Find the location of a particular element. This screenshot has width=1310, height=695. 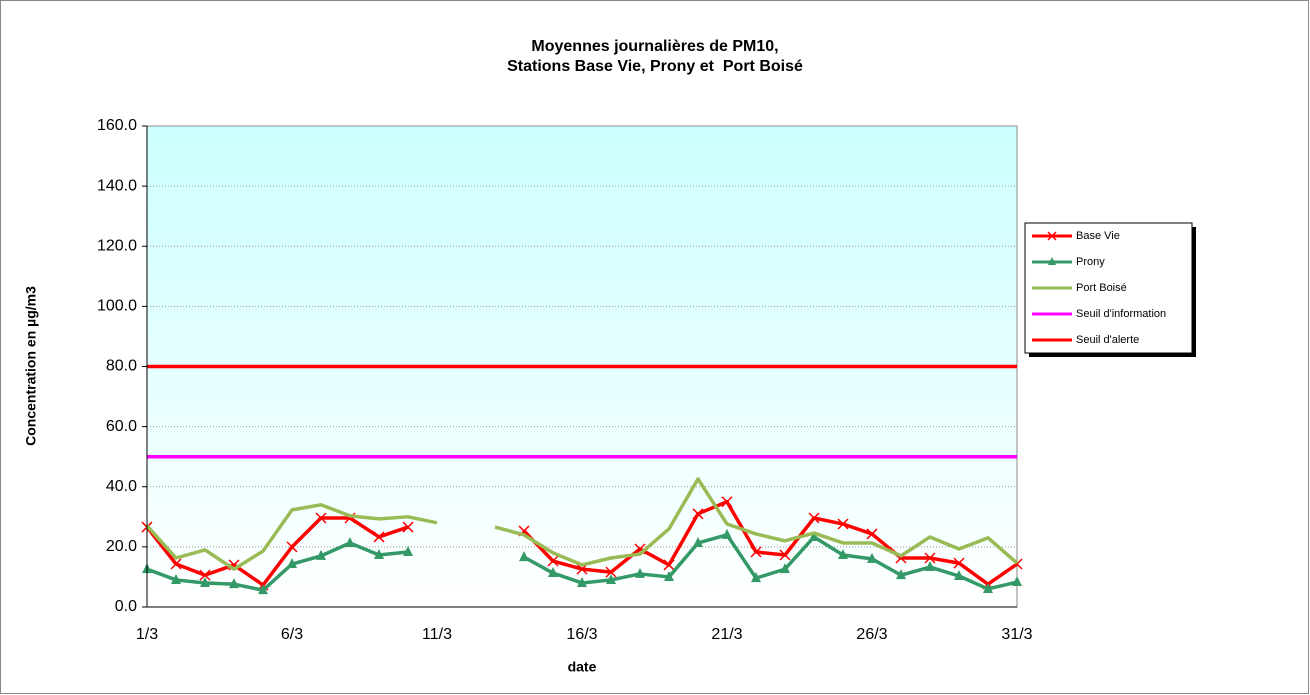

x-tick-label: 21/3 is located at coordinates (726, 634).